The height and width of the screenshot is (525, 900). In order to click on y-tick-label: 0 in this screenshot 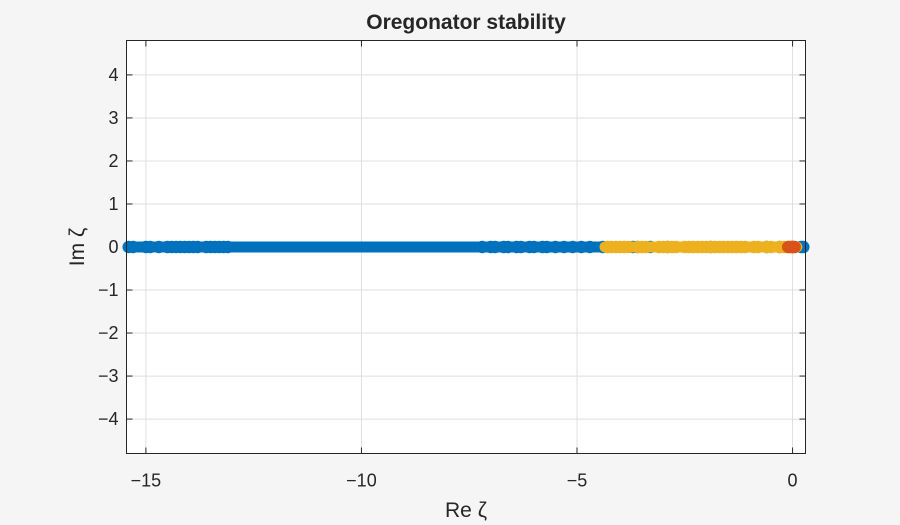, I will do `click(113, 247)`.